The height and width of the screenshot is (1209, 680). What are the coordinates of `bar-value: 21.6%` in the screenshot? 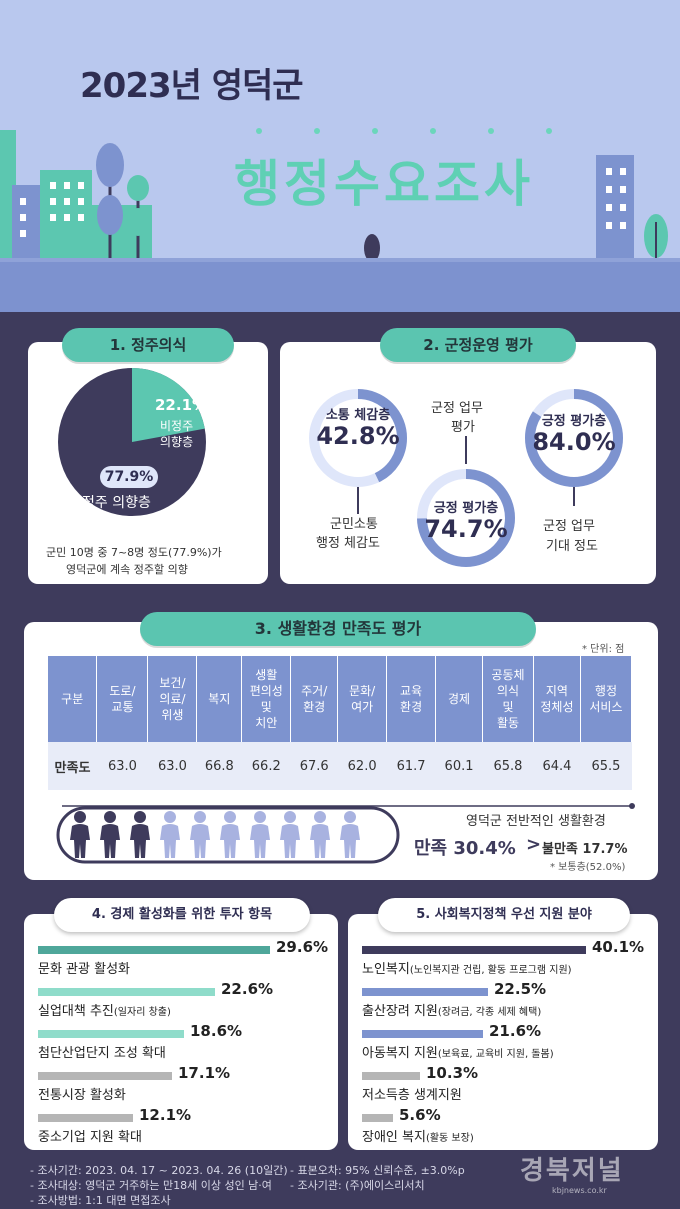 It's located at (515, 1031).